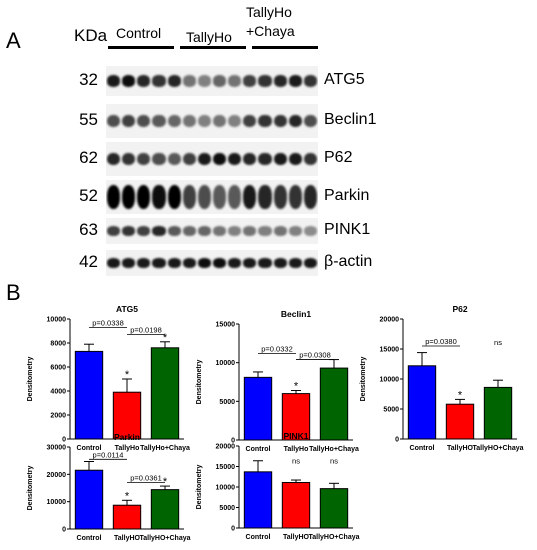 This screenshot has width=537, height=550. What do you see at coordinates (227, 508) in the screenshot?
I see `y-tick-label: 5000` at bounding box center [227, 508].